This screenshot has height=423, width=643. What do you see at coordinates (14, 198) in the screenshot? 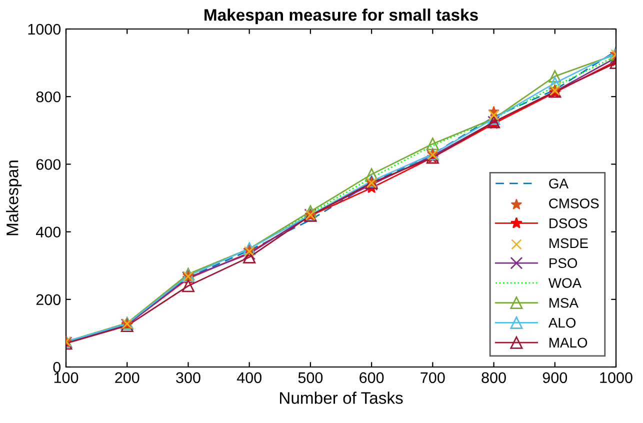
I see `y-axis-title: Makespan` at bounding box center [14, 198].